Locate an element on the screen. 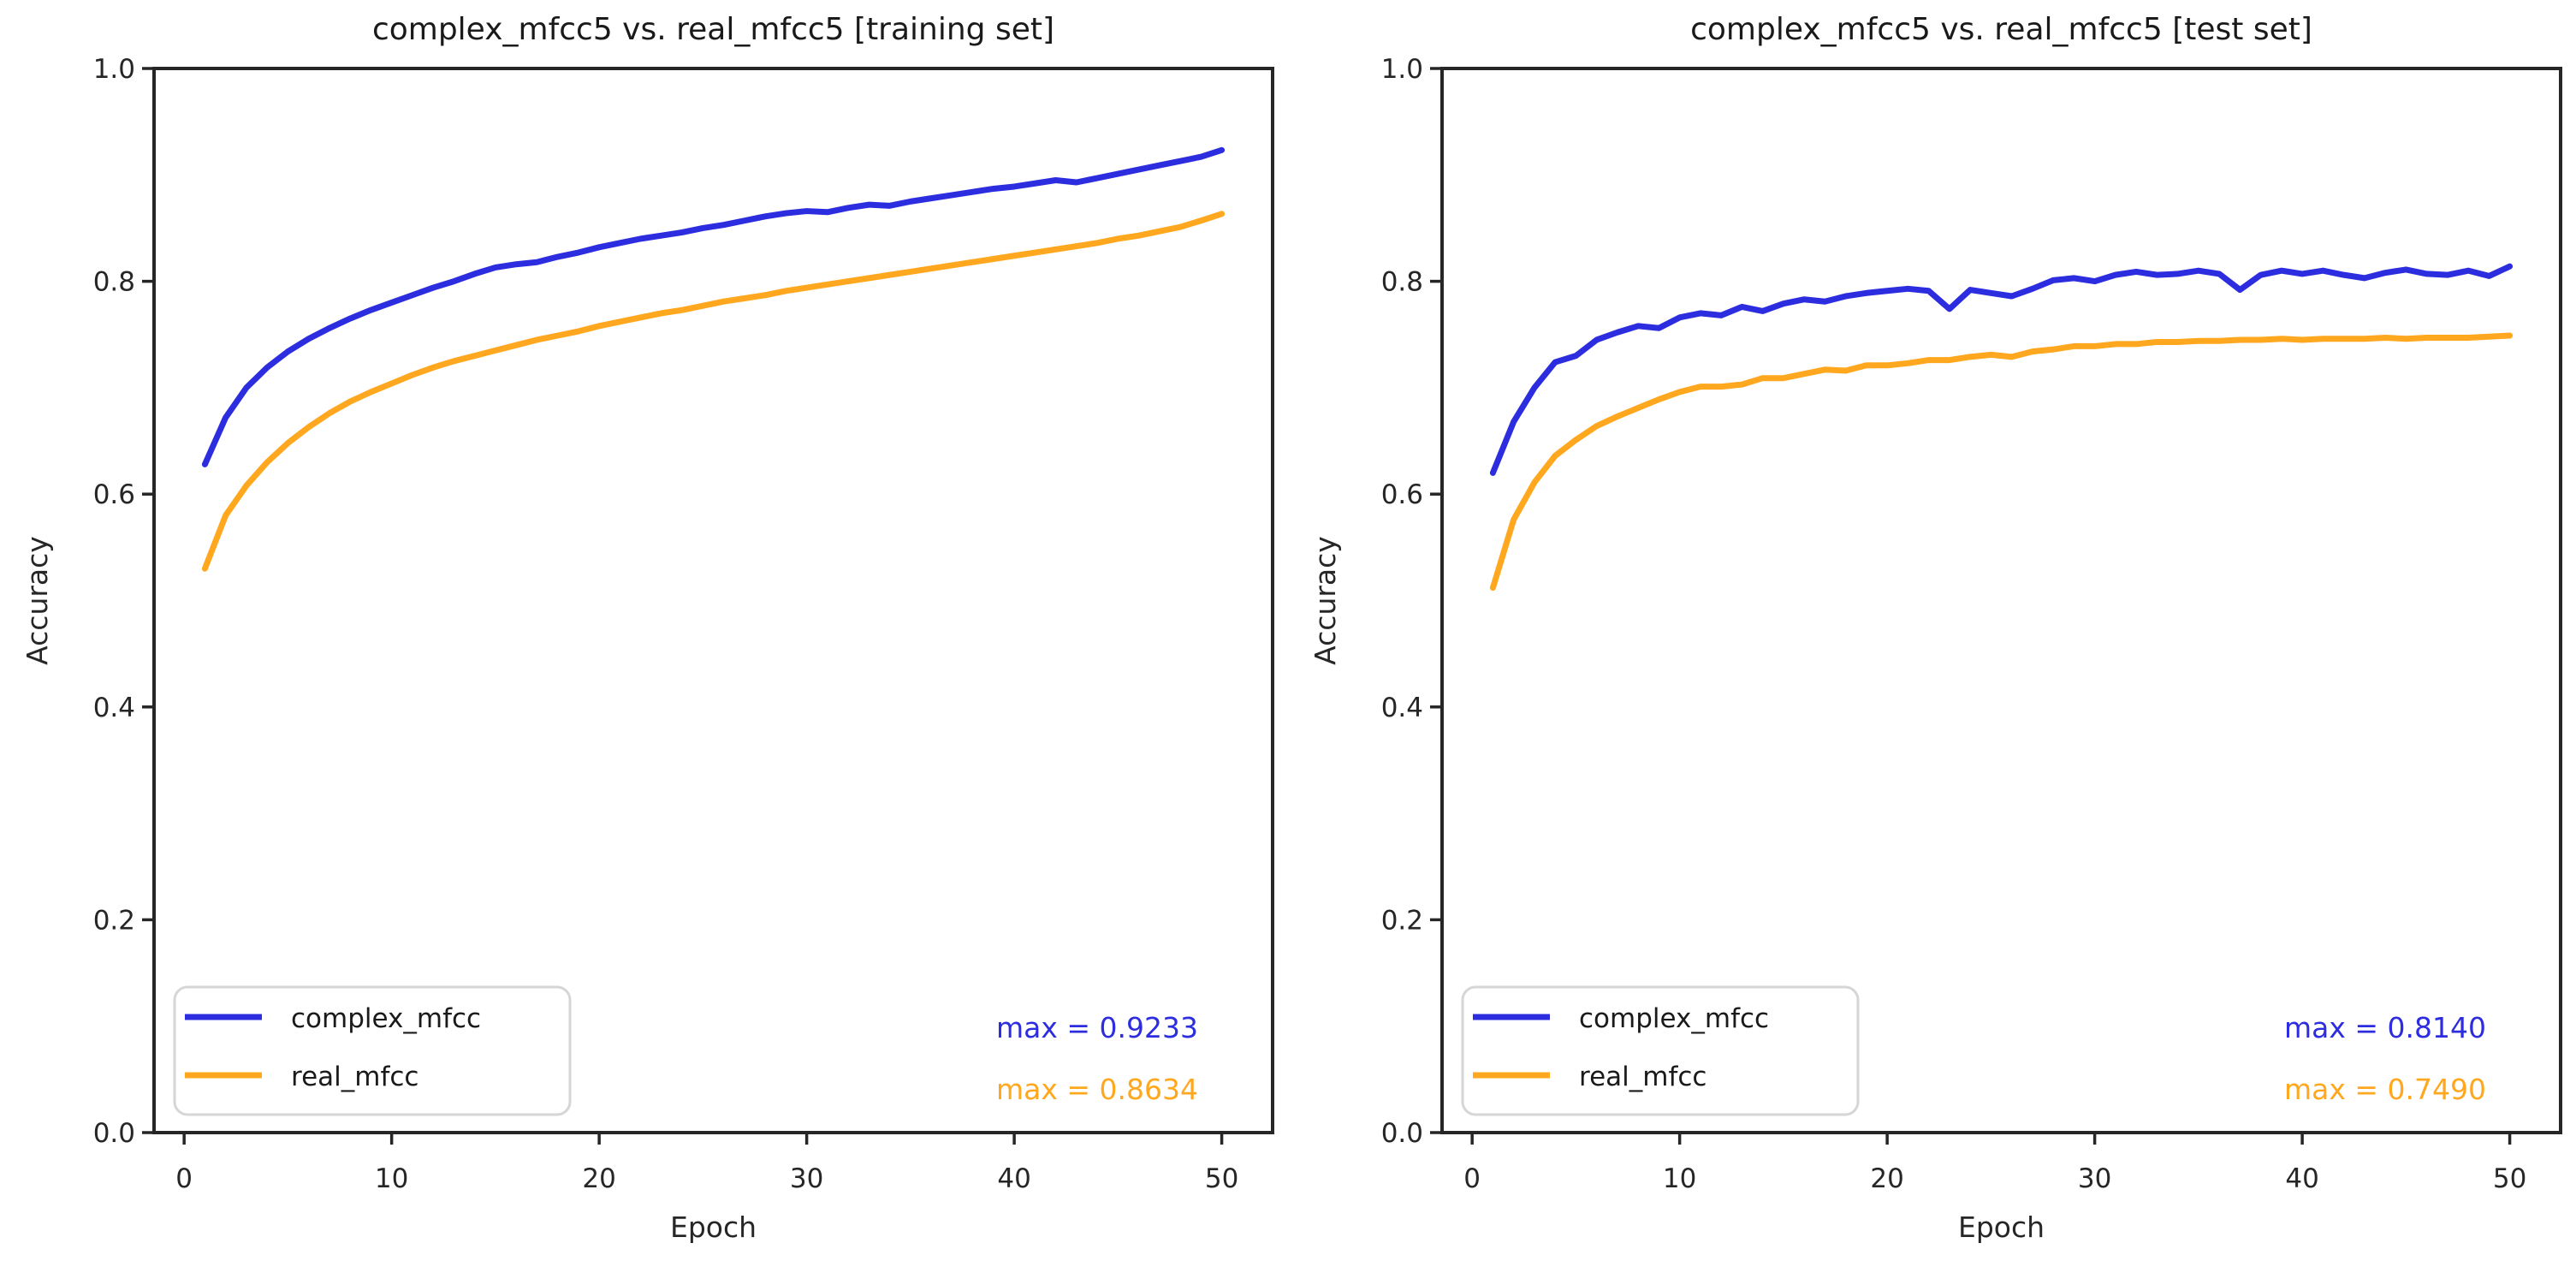 This screenshot has width=2576, height=1261. chart-title: complex_mfcc5 vs. real_mfcc5 [test set] is located at coordinates (2001, 30).